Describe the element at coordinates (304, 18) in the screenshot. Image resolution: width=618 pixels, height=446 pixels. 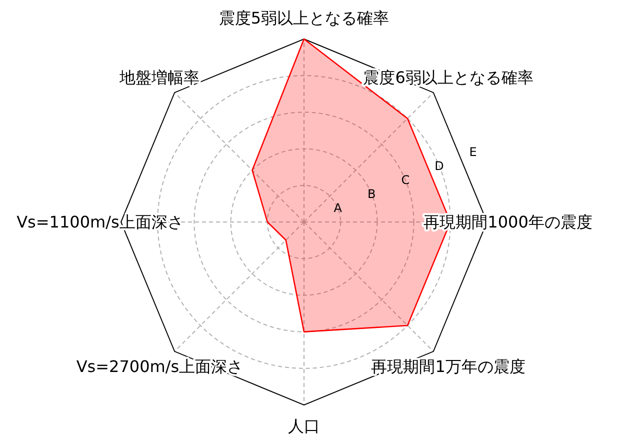
I see `spoke-label: 震度5弱以上となる確率` at that location.